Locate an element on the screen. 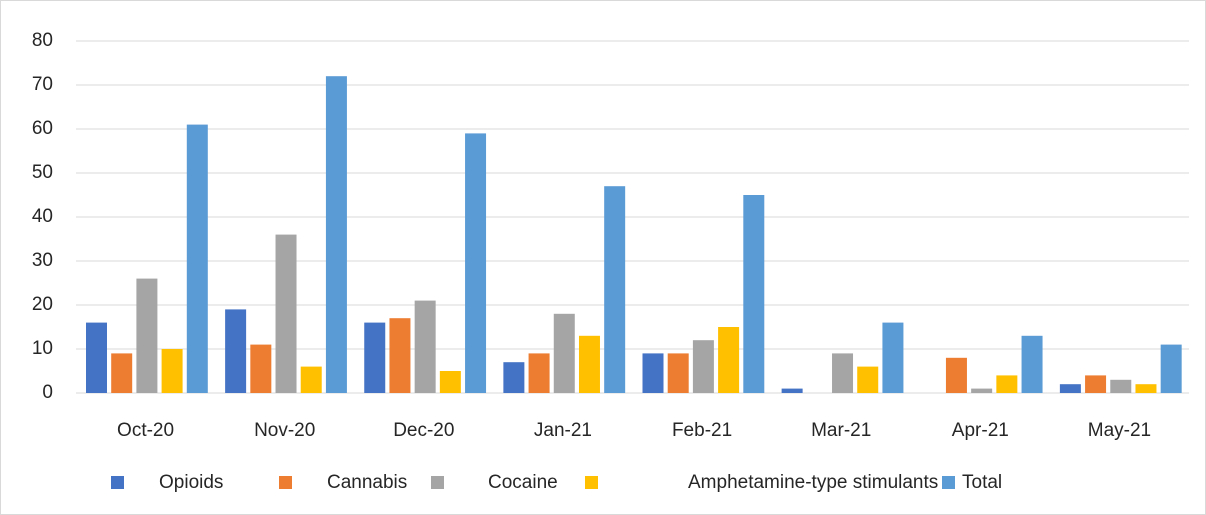  legend-label-total: Total is located at coordinates (982, 482).